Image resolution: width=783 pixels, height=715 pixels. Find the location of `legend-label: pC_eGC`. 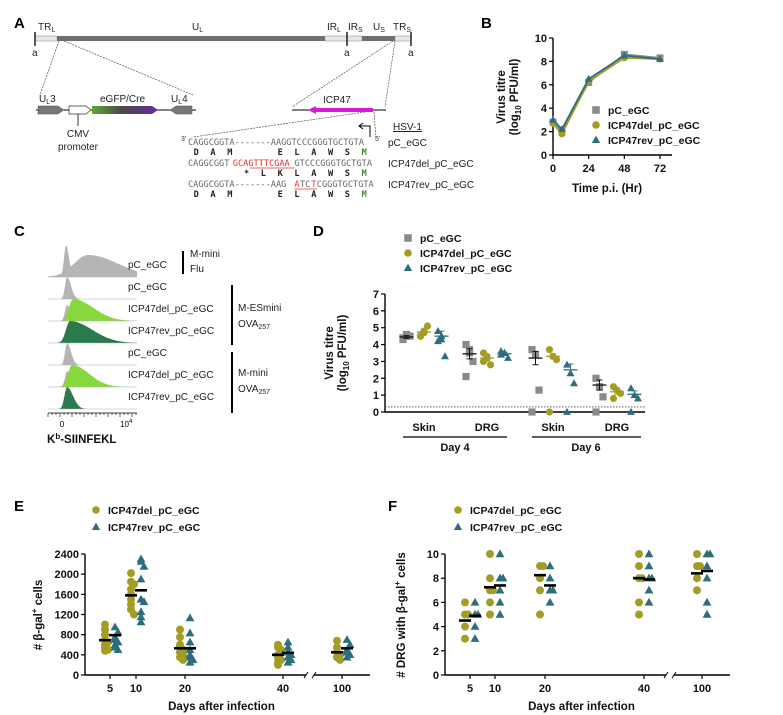

legend-label: pC_eGC is located at coordinates (629, 111).